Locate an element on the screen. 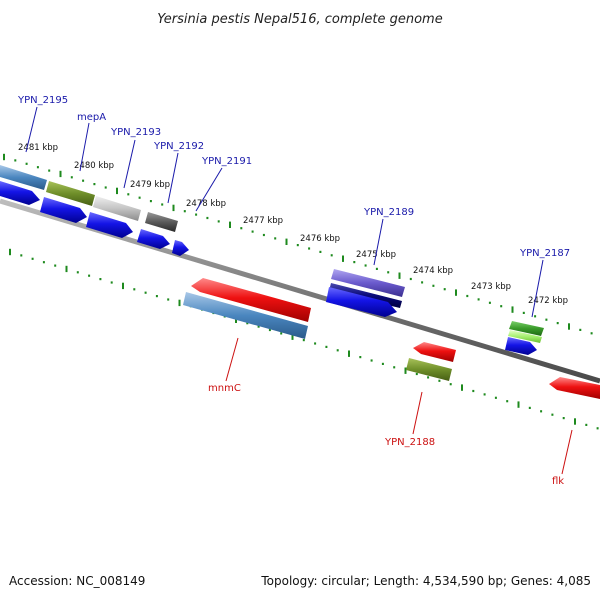 Image resolution: width=600 pixels, height=600 pixels. gene-label: YPN_2188 is located at coordinates (409, 442).